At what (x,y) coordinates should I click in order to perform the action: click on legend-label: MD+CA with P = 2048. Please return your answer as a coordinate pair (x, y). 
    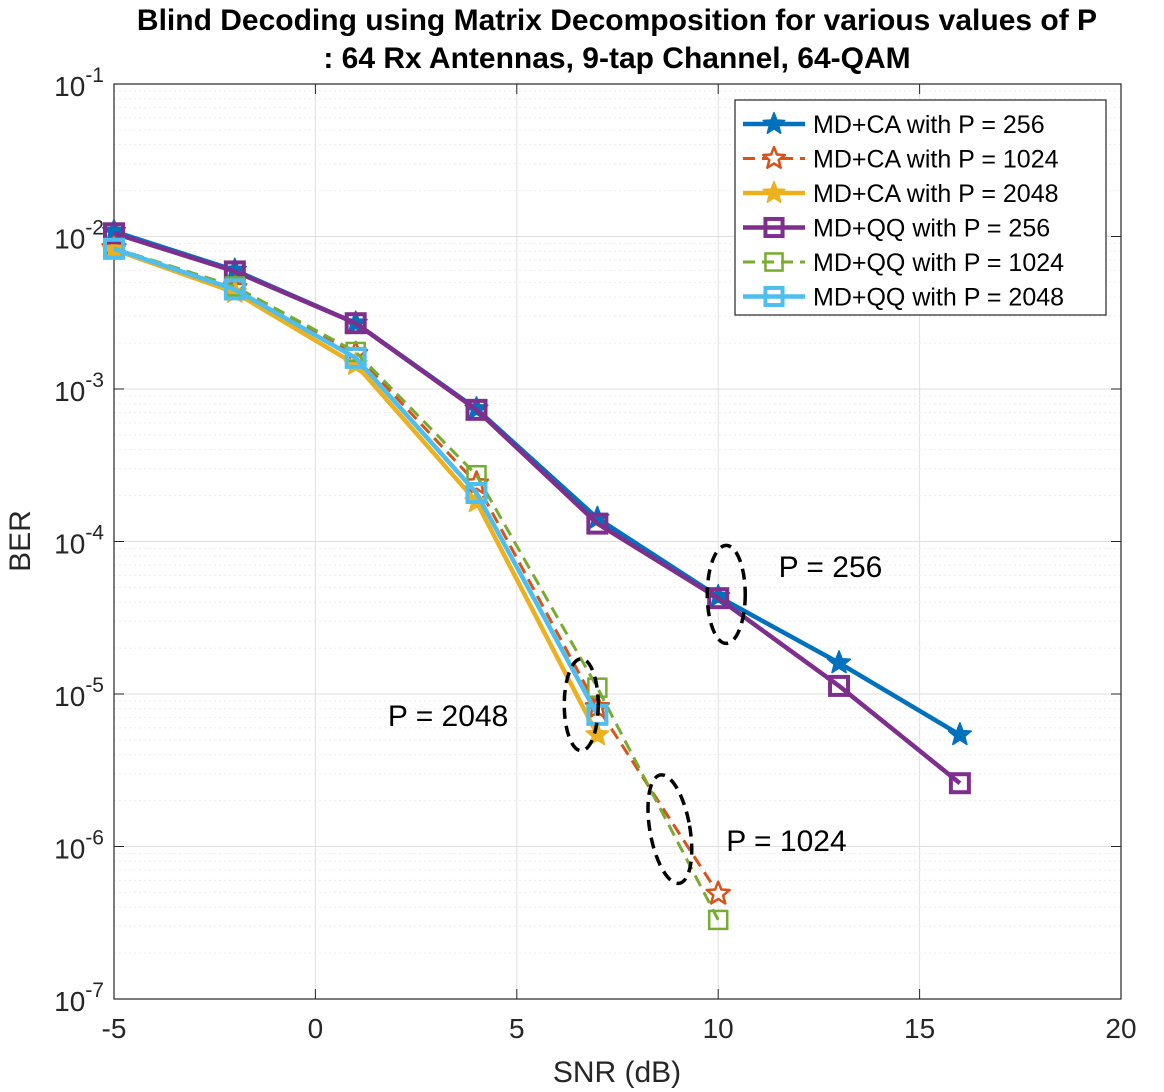
    Looking at the image, I should click on (936, 194).